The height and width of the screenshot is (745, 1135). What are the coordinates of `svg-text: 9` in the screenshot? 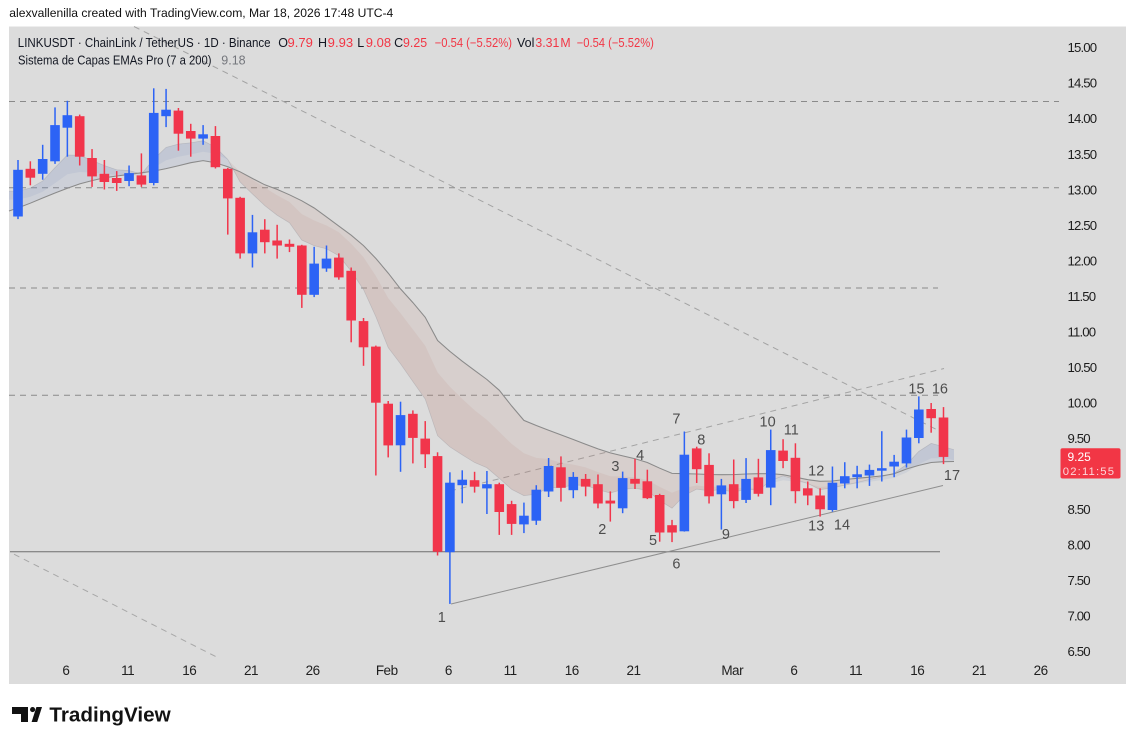 It's located at (726, 535).